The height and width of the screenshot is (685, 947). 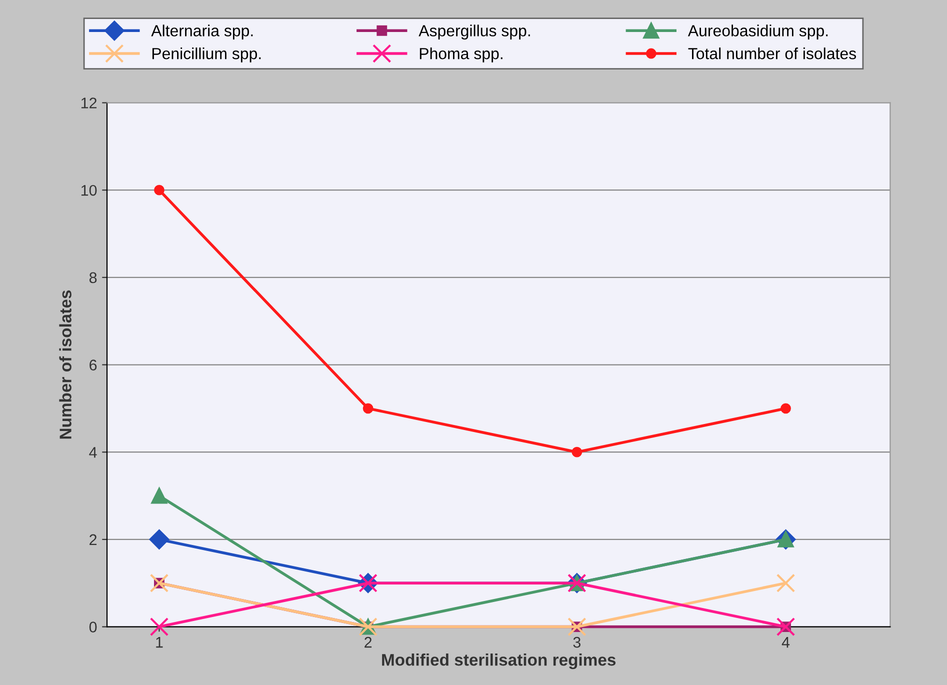 What do you see at coordinates (368, 642) in the screenshot?
I see `x-tick-label: 2` at bounding box center [368, 642].